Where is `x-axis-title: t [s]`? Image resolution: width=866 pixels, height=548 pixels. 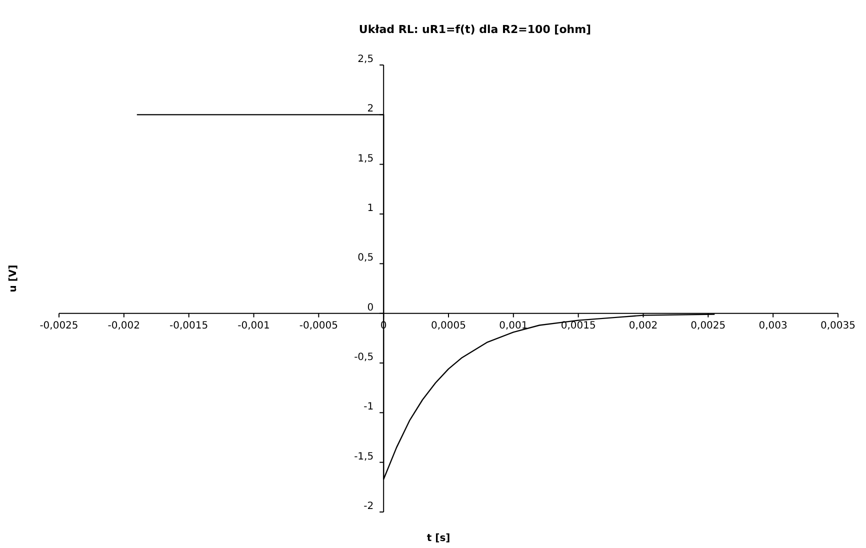
x-axis-title: t [s] is located at coordinates (438, 538).